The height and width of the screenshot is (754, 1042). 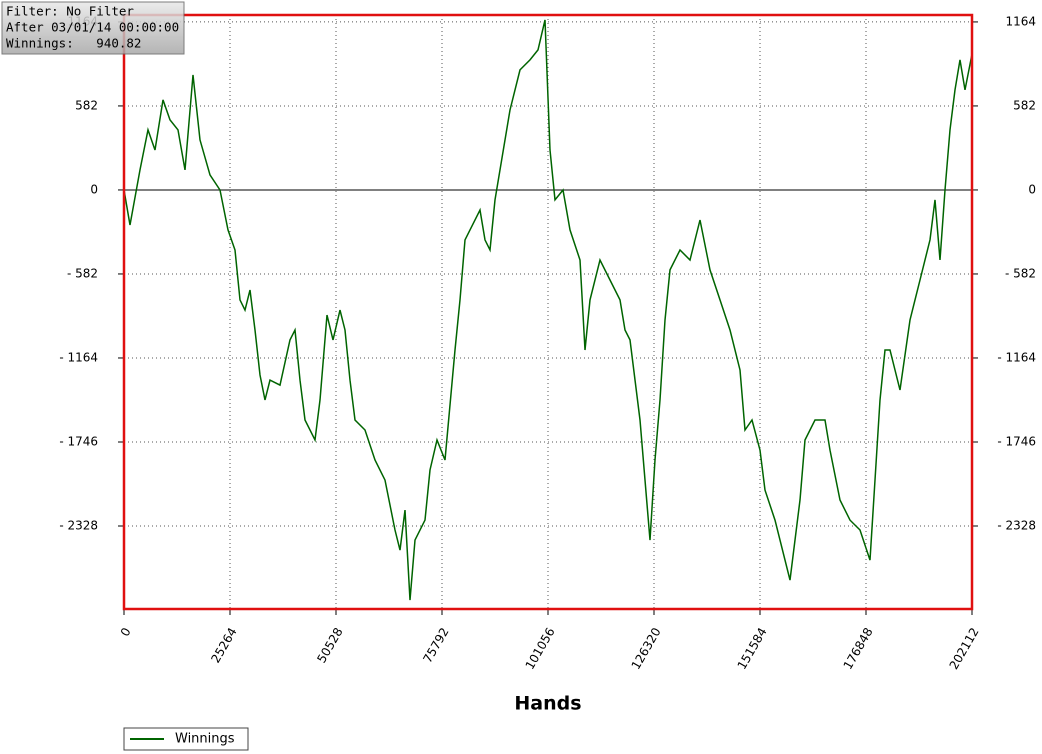 What do you see at coordinates (78, 525) in the screenshot?
I see `y-tick-label: - 2328` at bounding box center [78, 525].